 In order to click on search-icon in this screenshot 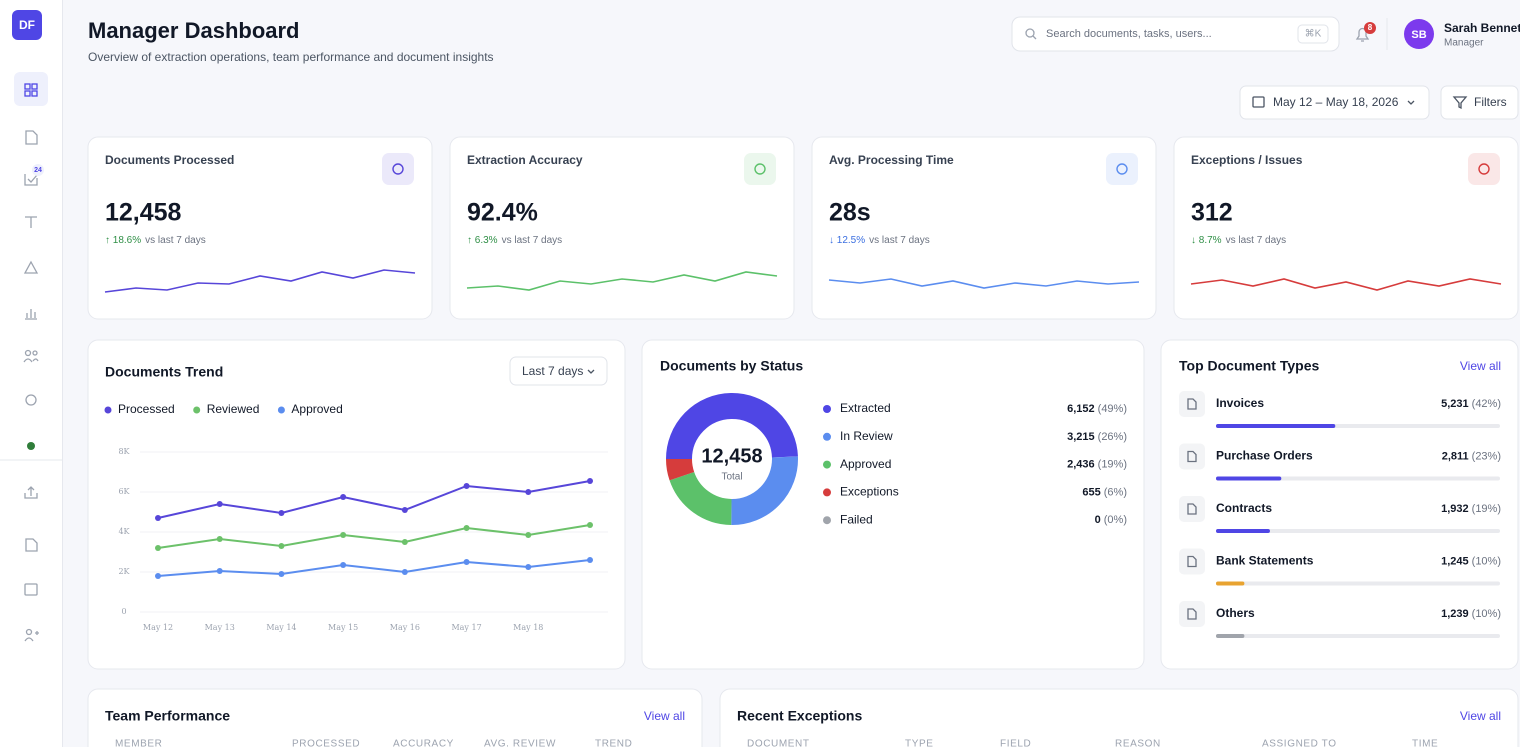, I will do `click(1031, 34)`.